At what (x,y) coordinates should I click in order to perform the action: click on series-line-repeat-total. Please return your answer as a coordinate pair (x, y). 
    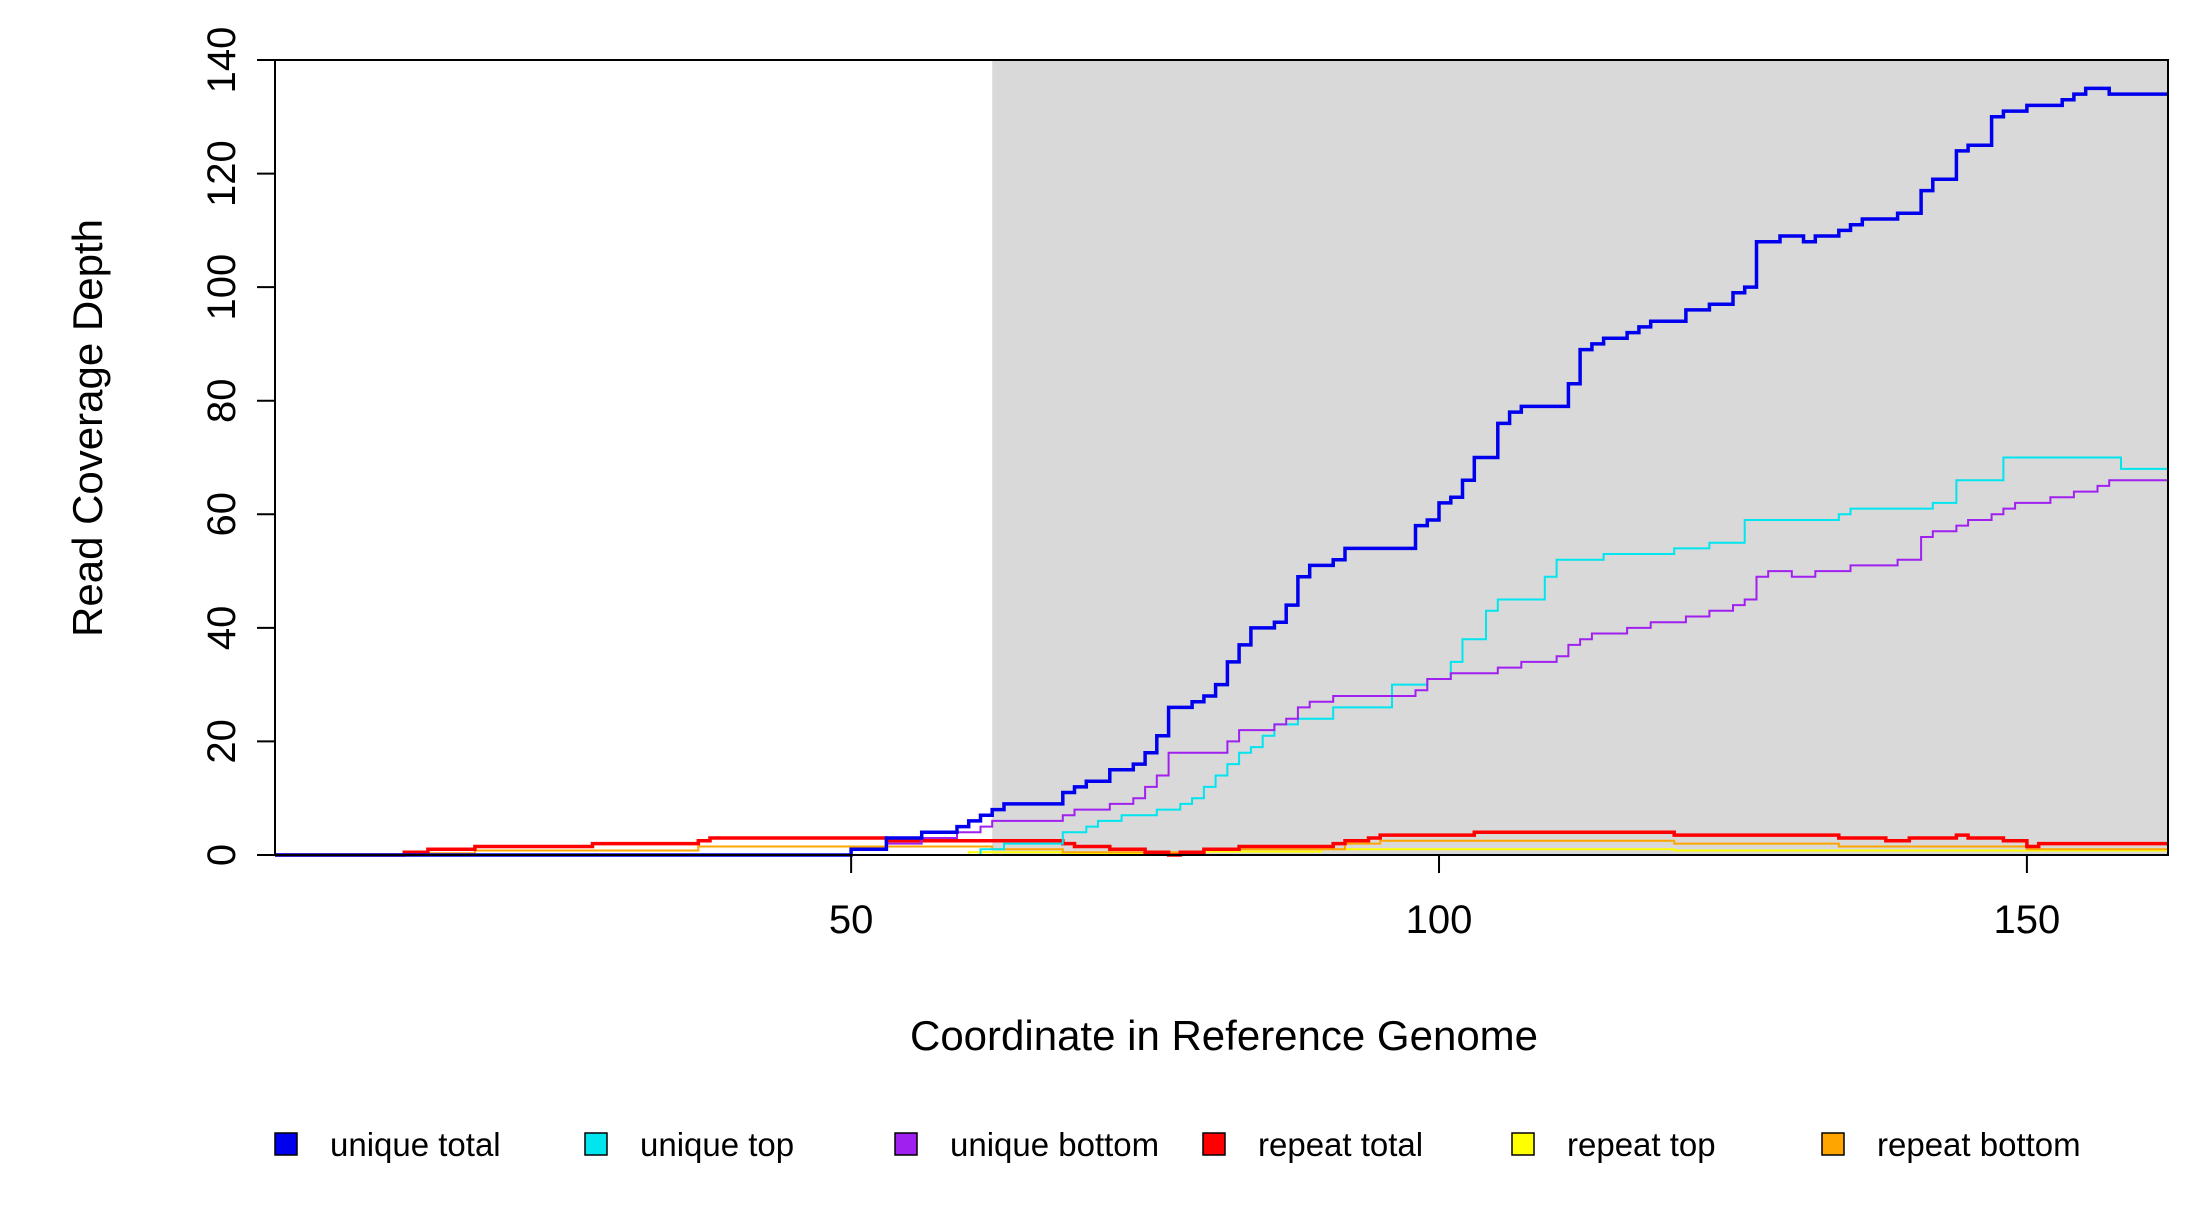
    Looking at the image, I should click on (1221, 843).